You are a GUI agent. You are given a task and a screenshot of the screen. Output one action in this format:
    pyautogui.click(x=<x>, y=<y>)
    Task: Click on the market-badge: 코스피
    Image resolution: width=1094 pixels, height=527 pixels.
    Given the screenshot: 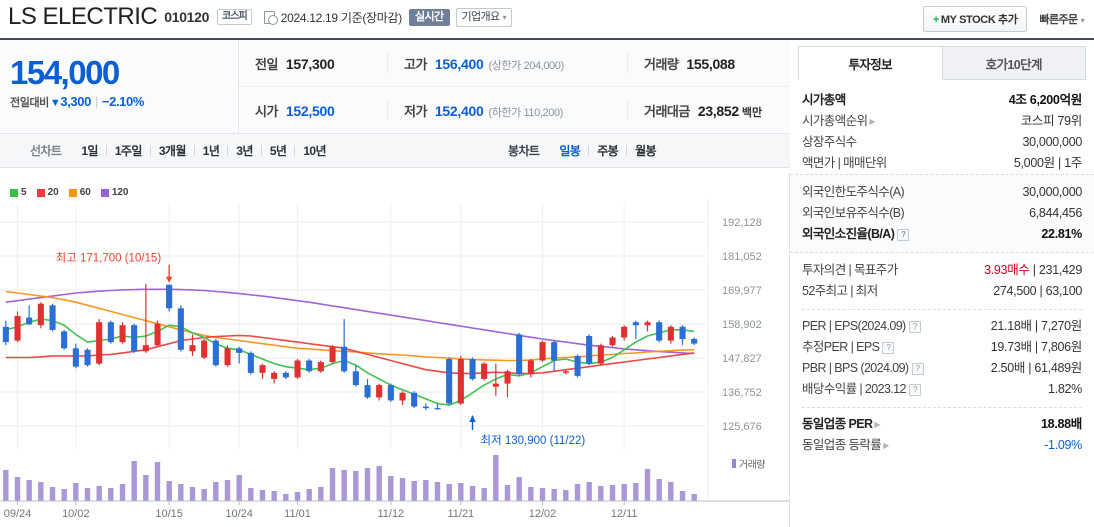 What is the action you would take?
    pyautogui.click(x=234, y=17)
    